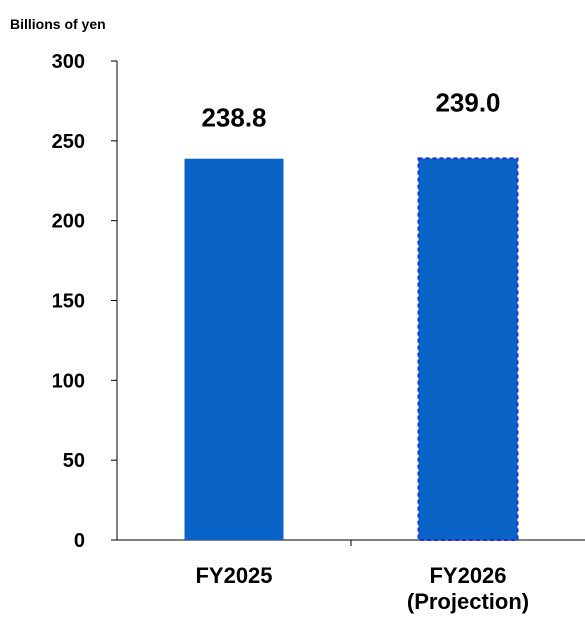 The image size is (585, 619). What do you see at coordinates (74, 461) in the screenshot?
I see `y-tick-label: 50` at bounding box center [74, 461].